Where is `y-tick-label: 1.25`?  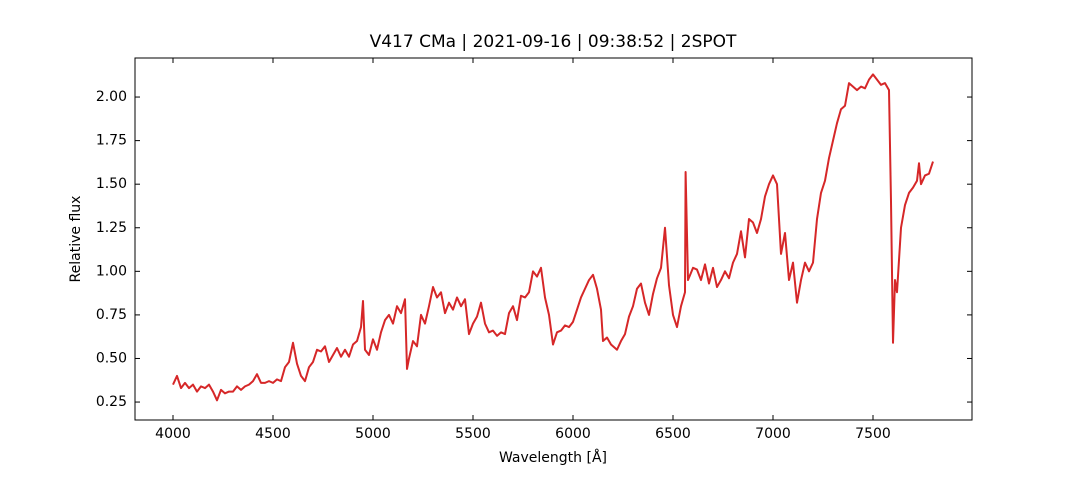
y-tick-label: 1.25 is located at coordinates (111, 228).